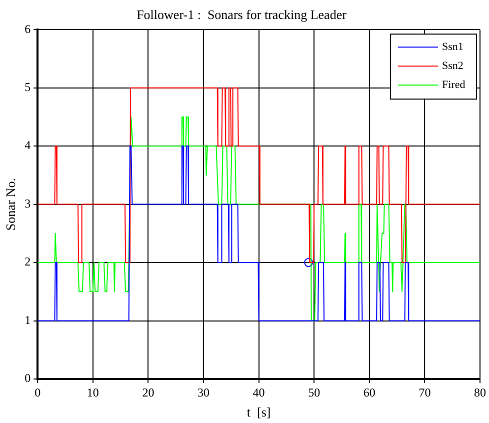 This screenshot has height=423, width=489. What do you see at coordinates (92, 392) in the screenshot?
I see `x-tick-label: 10` at bounding box center [92, 392].